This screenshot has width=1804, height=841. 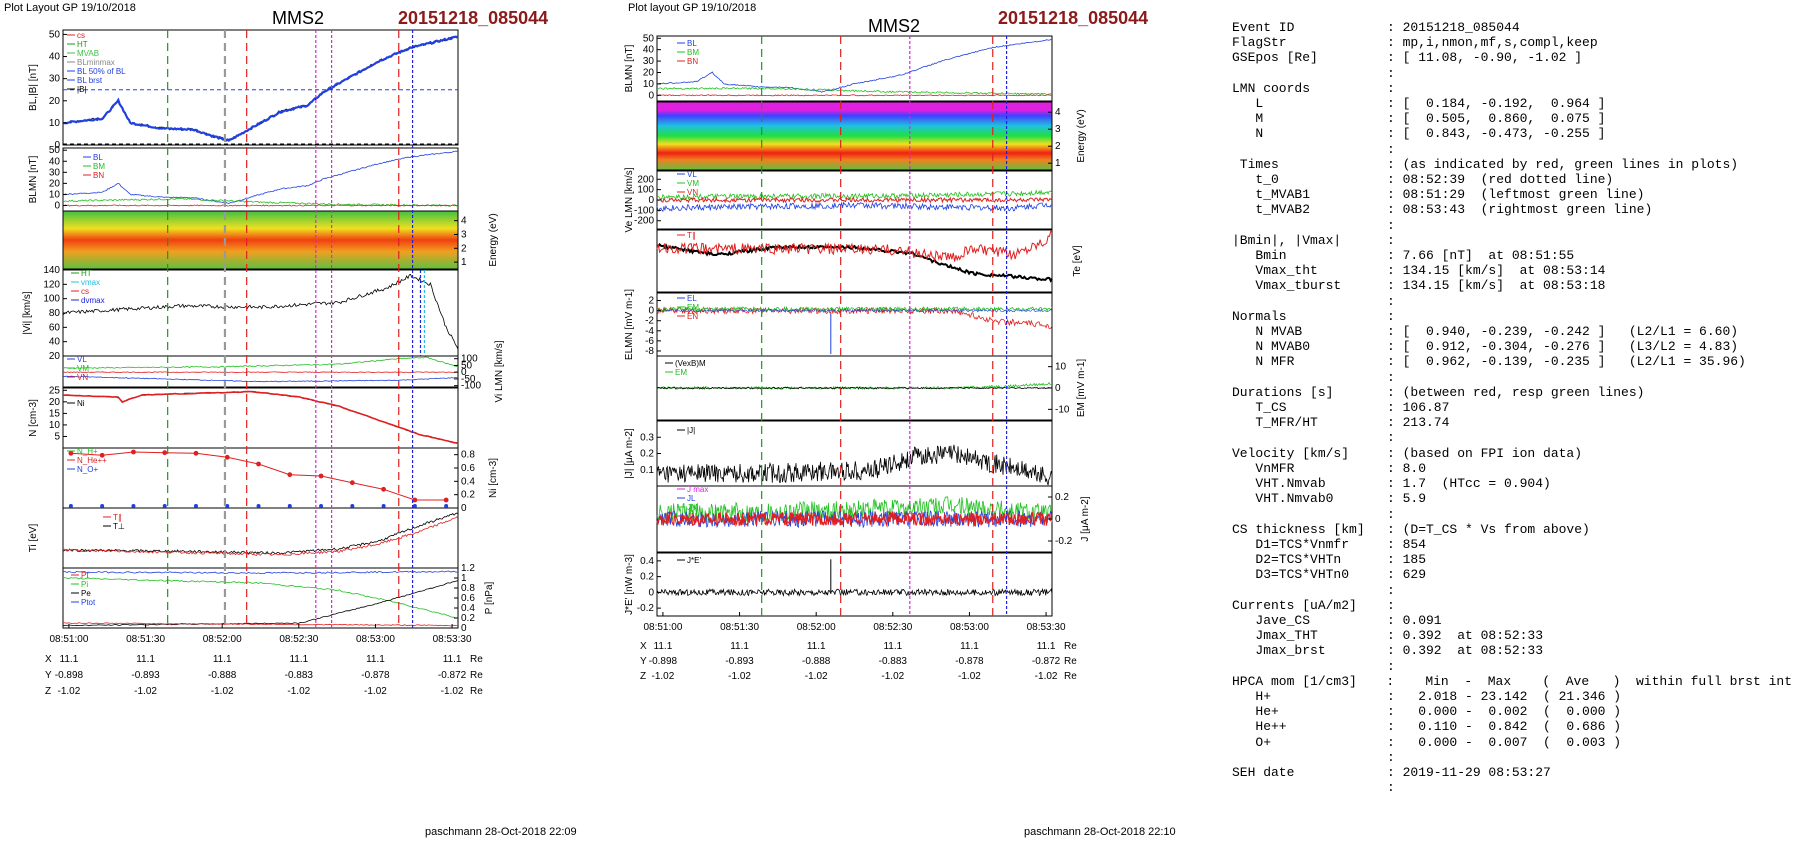 I want to click on series-line-He++, so click(x=258, y=476).